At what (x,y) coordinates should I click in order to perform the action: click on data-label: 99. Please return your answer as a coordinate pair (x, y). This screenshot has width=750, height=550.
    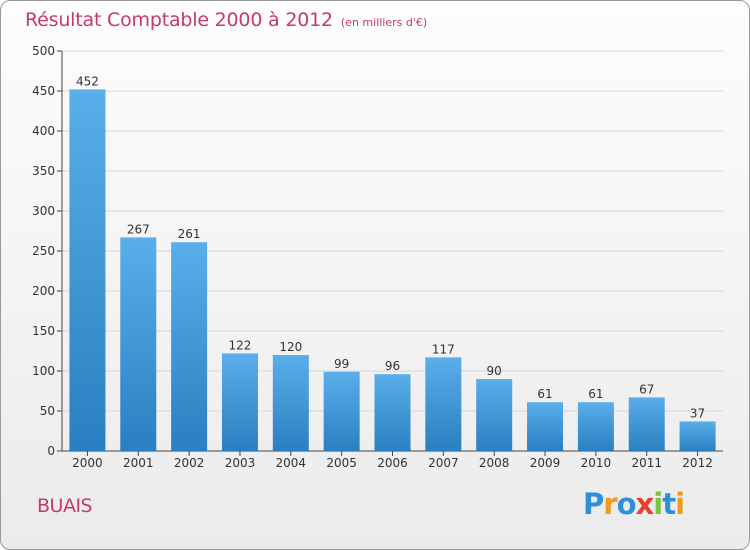
    Looking at the image, I should click on (341, 364).